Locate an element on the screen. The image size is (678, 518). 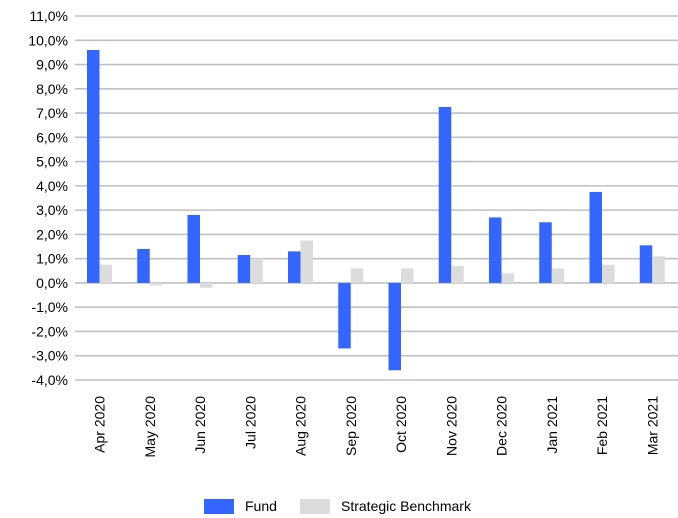
y-tick-label: 7,0% is located at coordinates (52, 113).